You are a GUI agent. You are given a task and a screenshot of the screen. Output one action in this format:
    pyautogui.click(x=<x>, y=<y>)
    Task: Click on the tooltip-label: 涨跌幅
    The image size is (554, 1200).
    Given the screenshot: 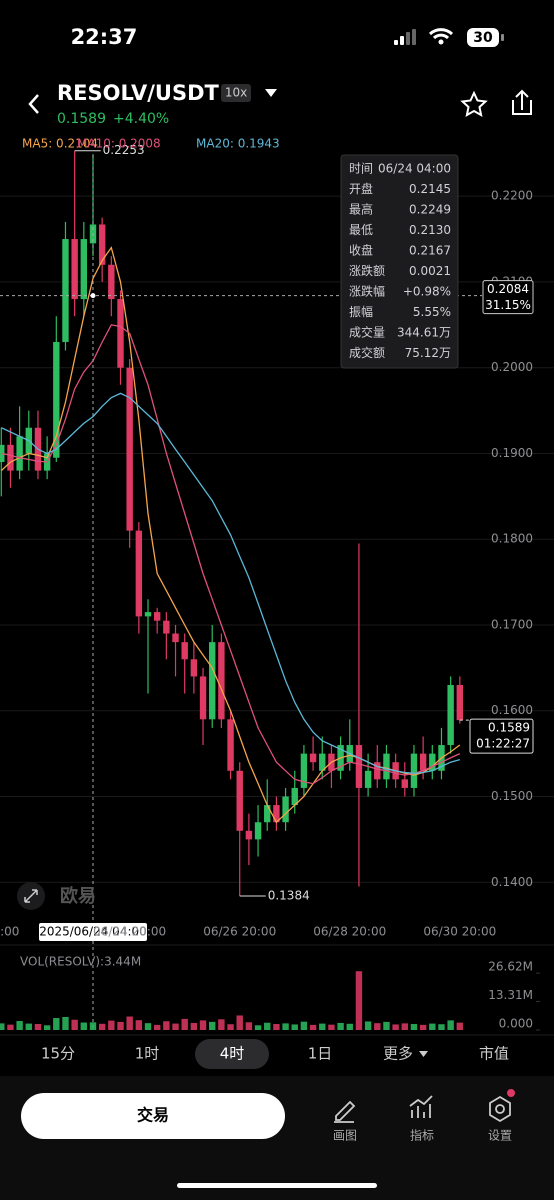 What is the action you would take?
    pyautogui.click(x=367, y=291)
    